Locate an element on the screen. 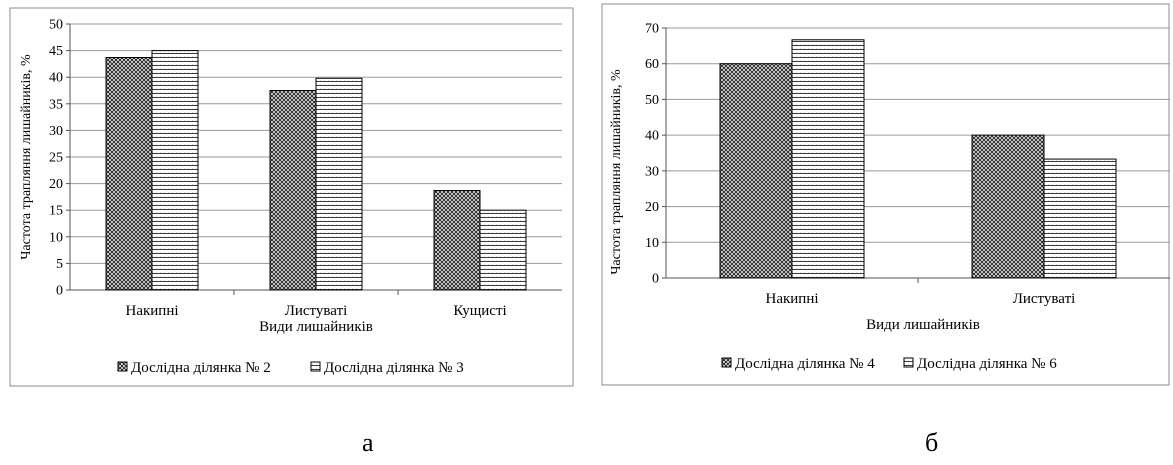 This screenshot has height=465, width=1173. legend-label-2: Дослідна ділянка № 3 is located at coordinates (394, 368).